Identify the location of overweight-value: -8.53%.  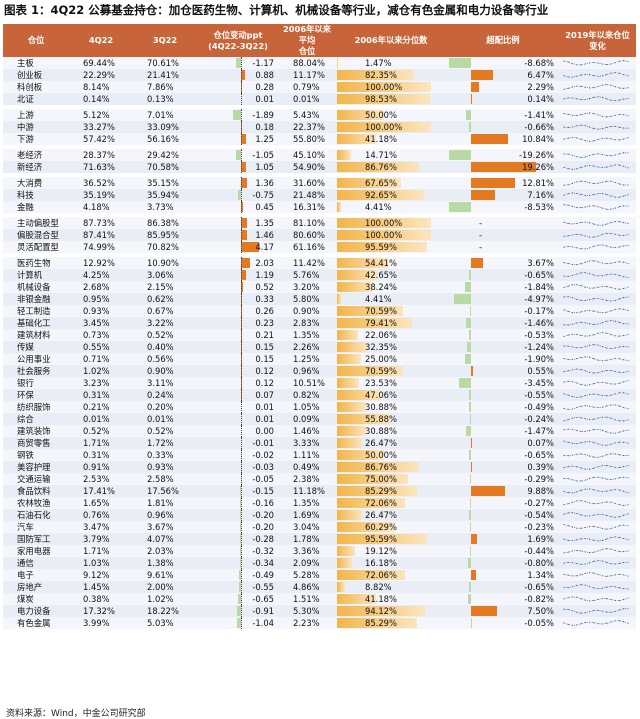
(539, 207).